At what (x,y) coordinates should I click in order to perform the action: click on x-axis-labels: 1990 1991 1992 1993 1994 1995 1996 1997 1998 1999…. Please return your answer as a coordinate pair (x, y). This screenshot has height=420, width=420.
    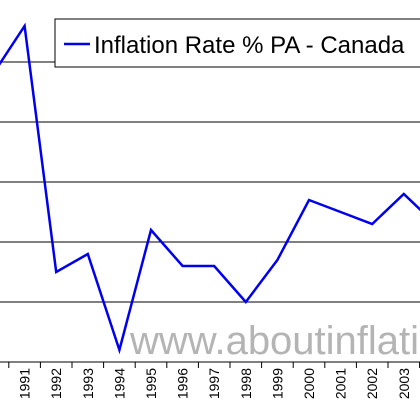
    Looking at the image, I should click on (206, 383).